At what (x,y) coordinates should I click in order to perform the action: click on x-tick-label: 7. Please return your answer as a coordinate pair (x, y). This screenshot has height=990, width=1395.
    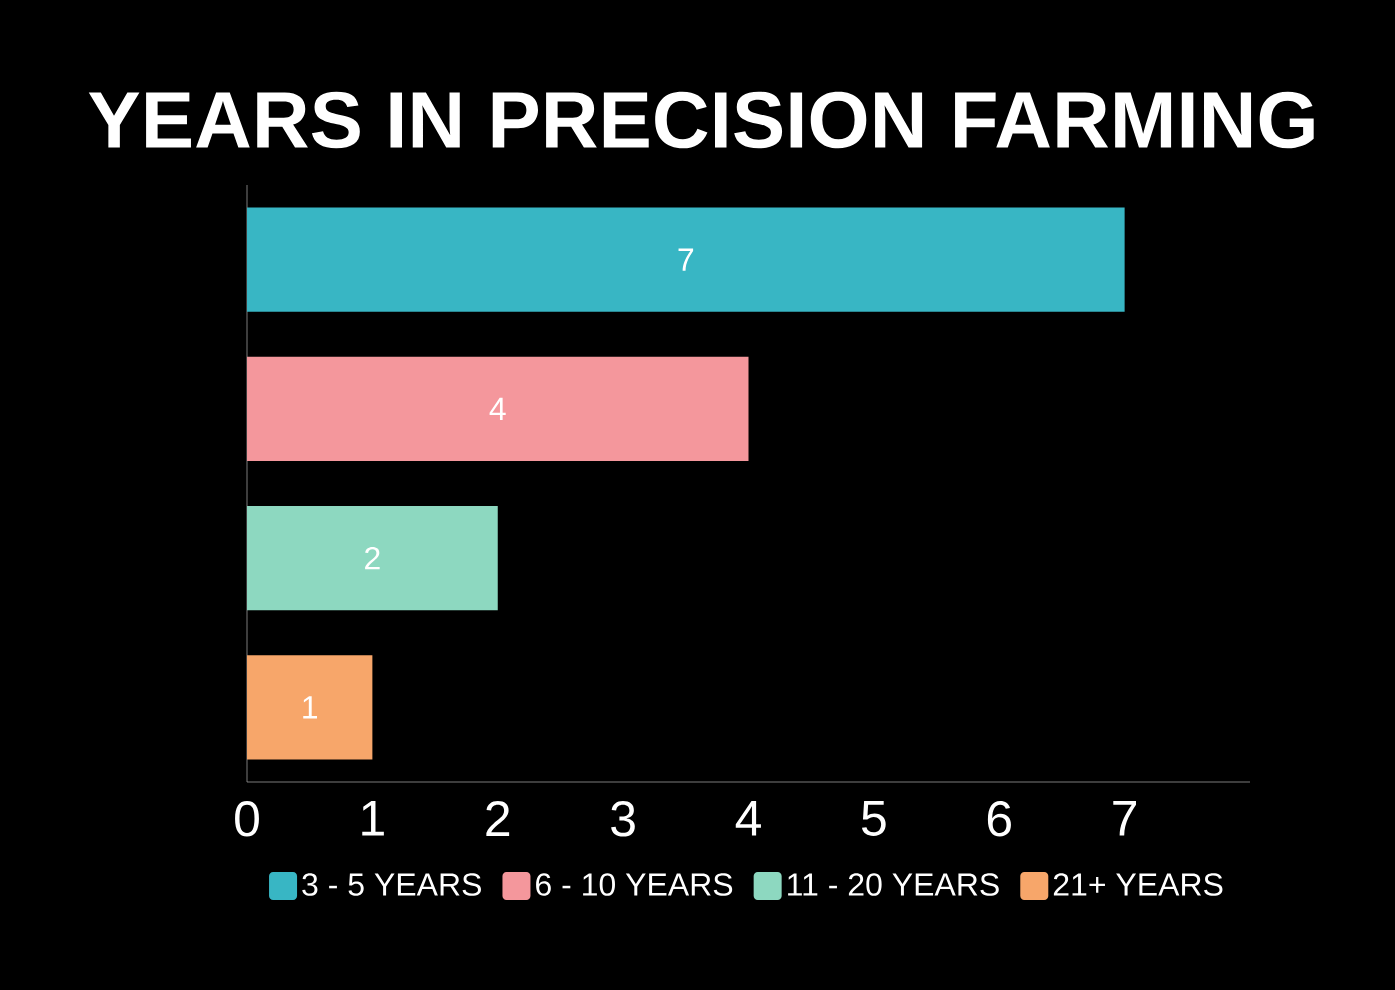
    Looking at the image, I should click on (1124, 818).